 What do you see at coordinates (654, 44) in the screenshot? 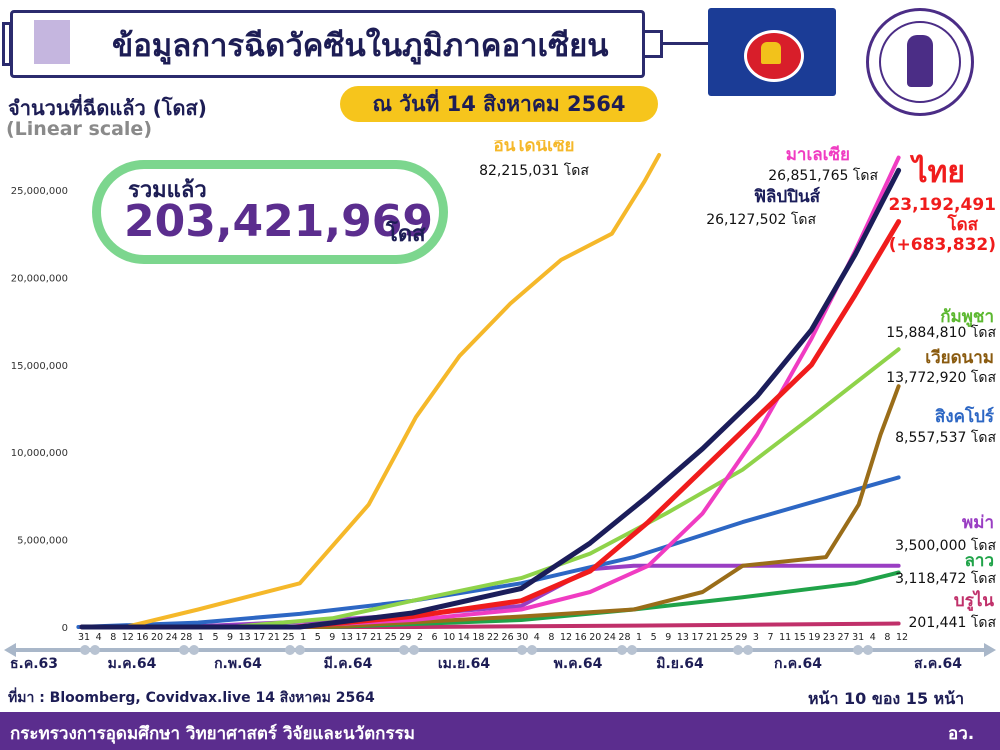
I see `syringe-nozzle-icon` at bounding box center [654, 44].